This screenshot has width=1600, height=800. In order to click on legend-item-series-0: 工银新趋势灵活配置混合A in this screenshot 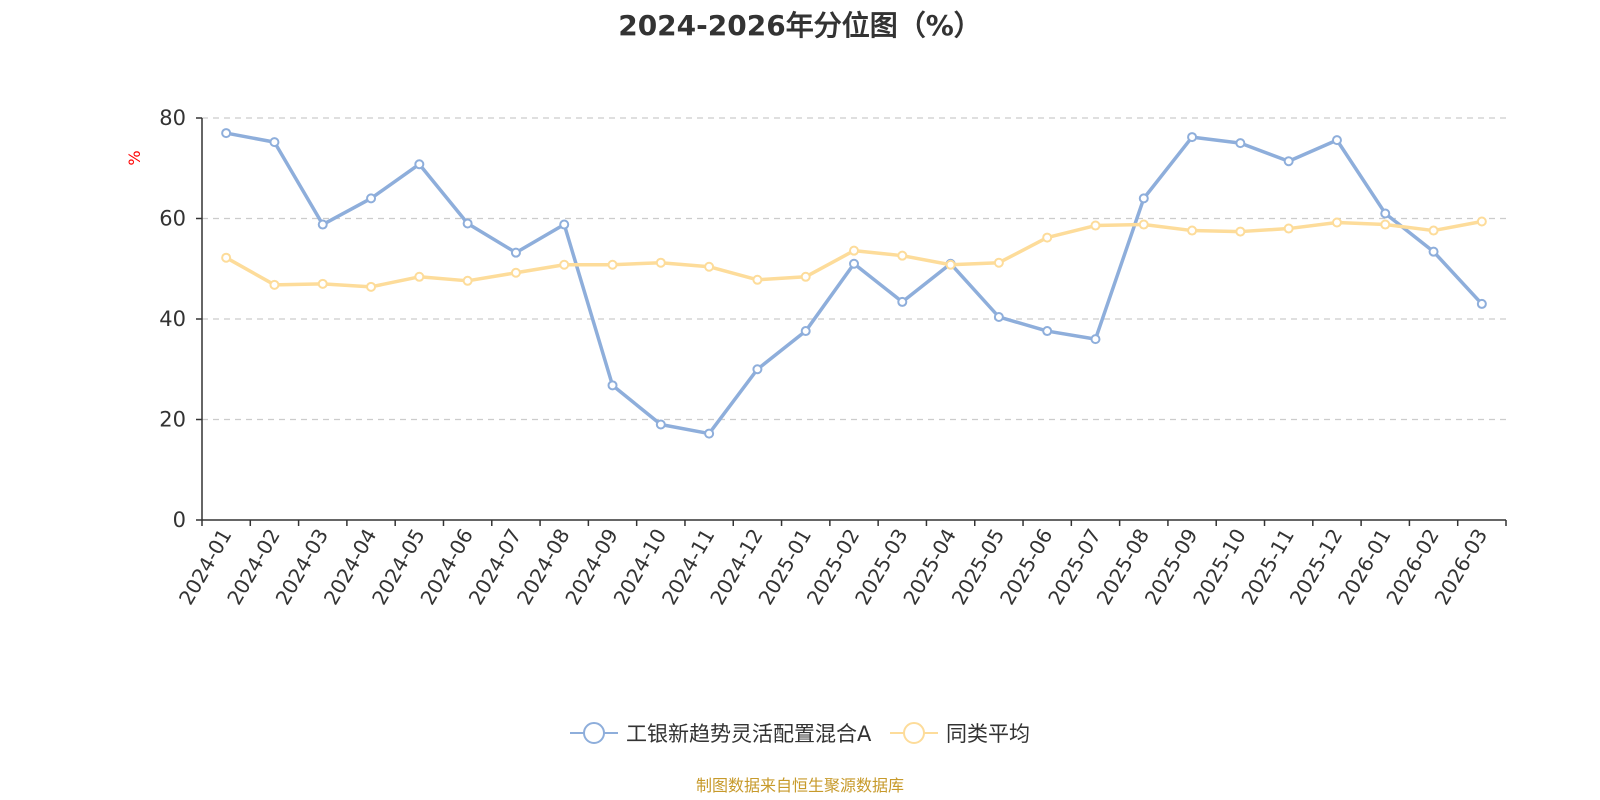, I will do `click(720, 733)`.